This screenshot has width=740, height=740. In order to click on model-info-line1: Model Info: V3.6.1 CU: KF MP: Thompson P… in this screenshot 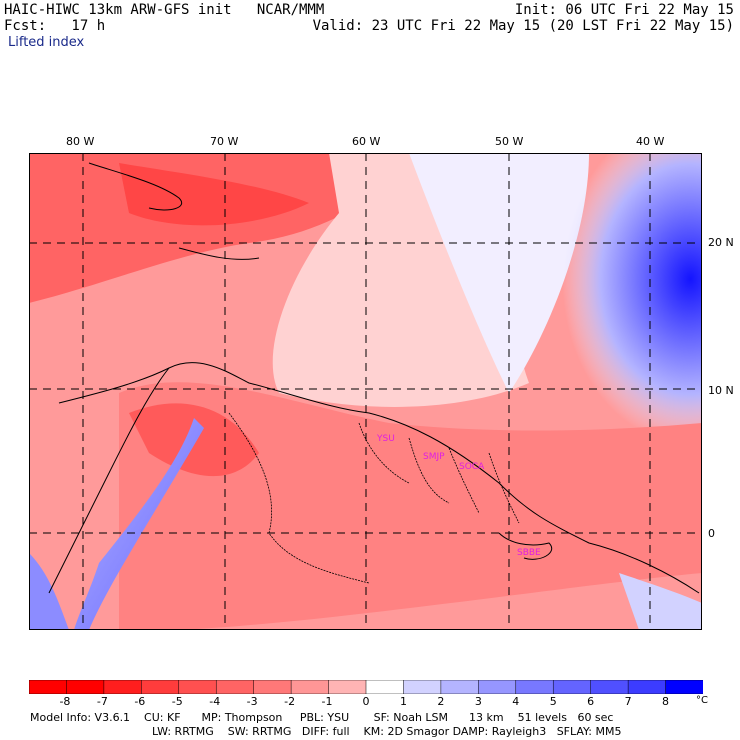, I will do `click(322, 717)`.